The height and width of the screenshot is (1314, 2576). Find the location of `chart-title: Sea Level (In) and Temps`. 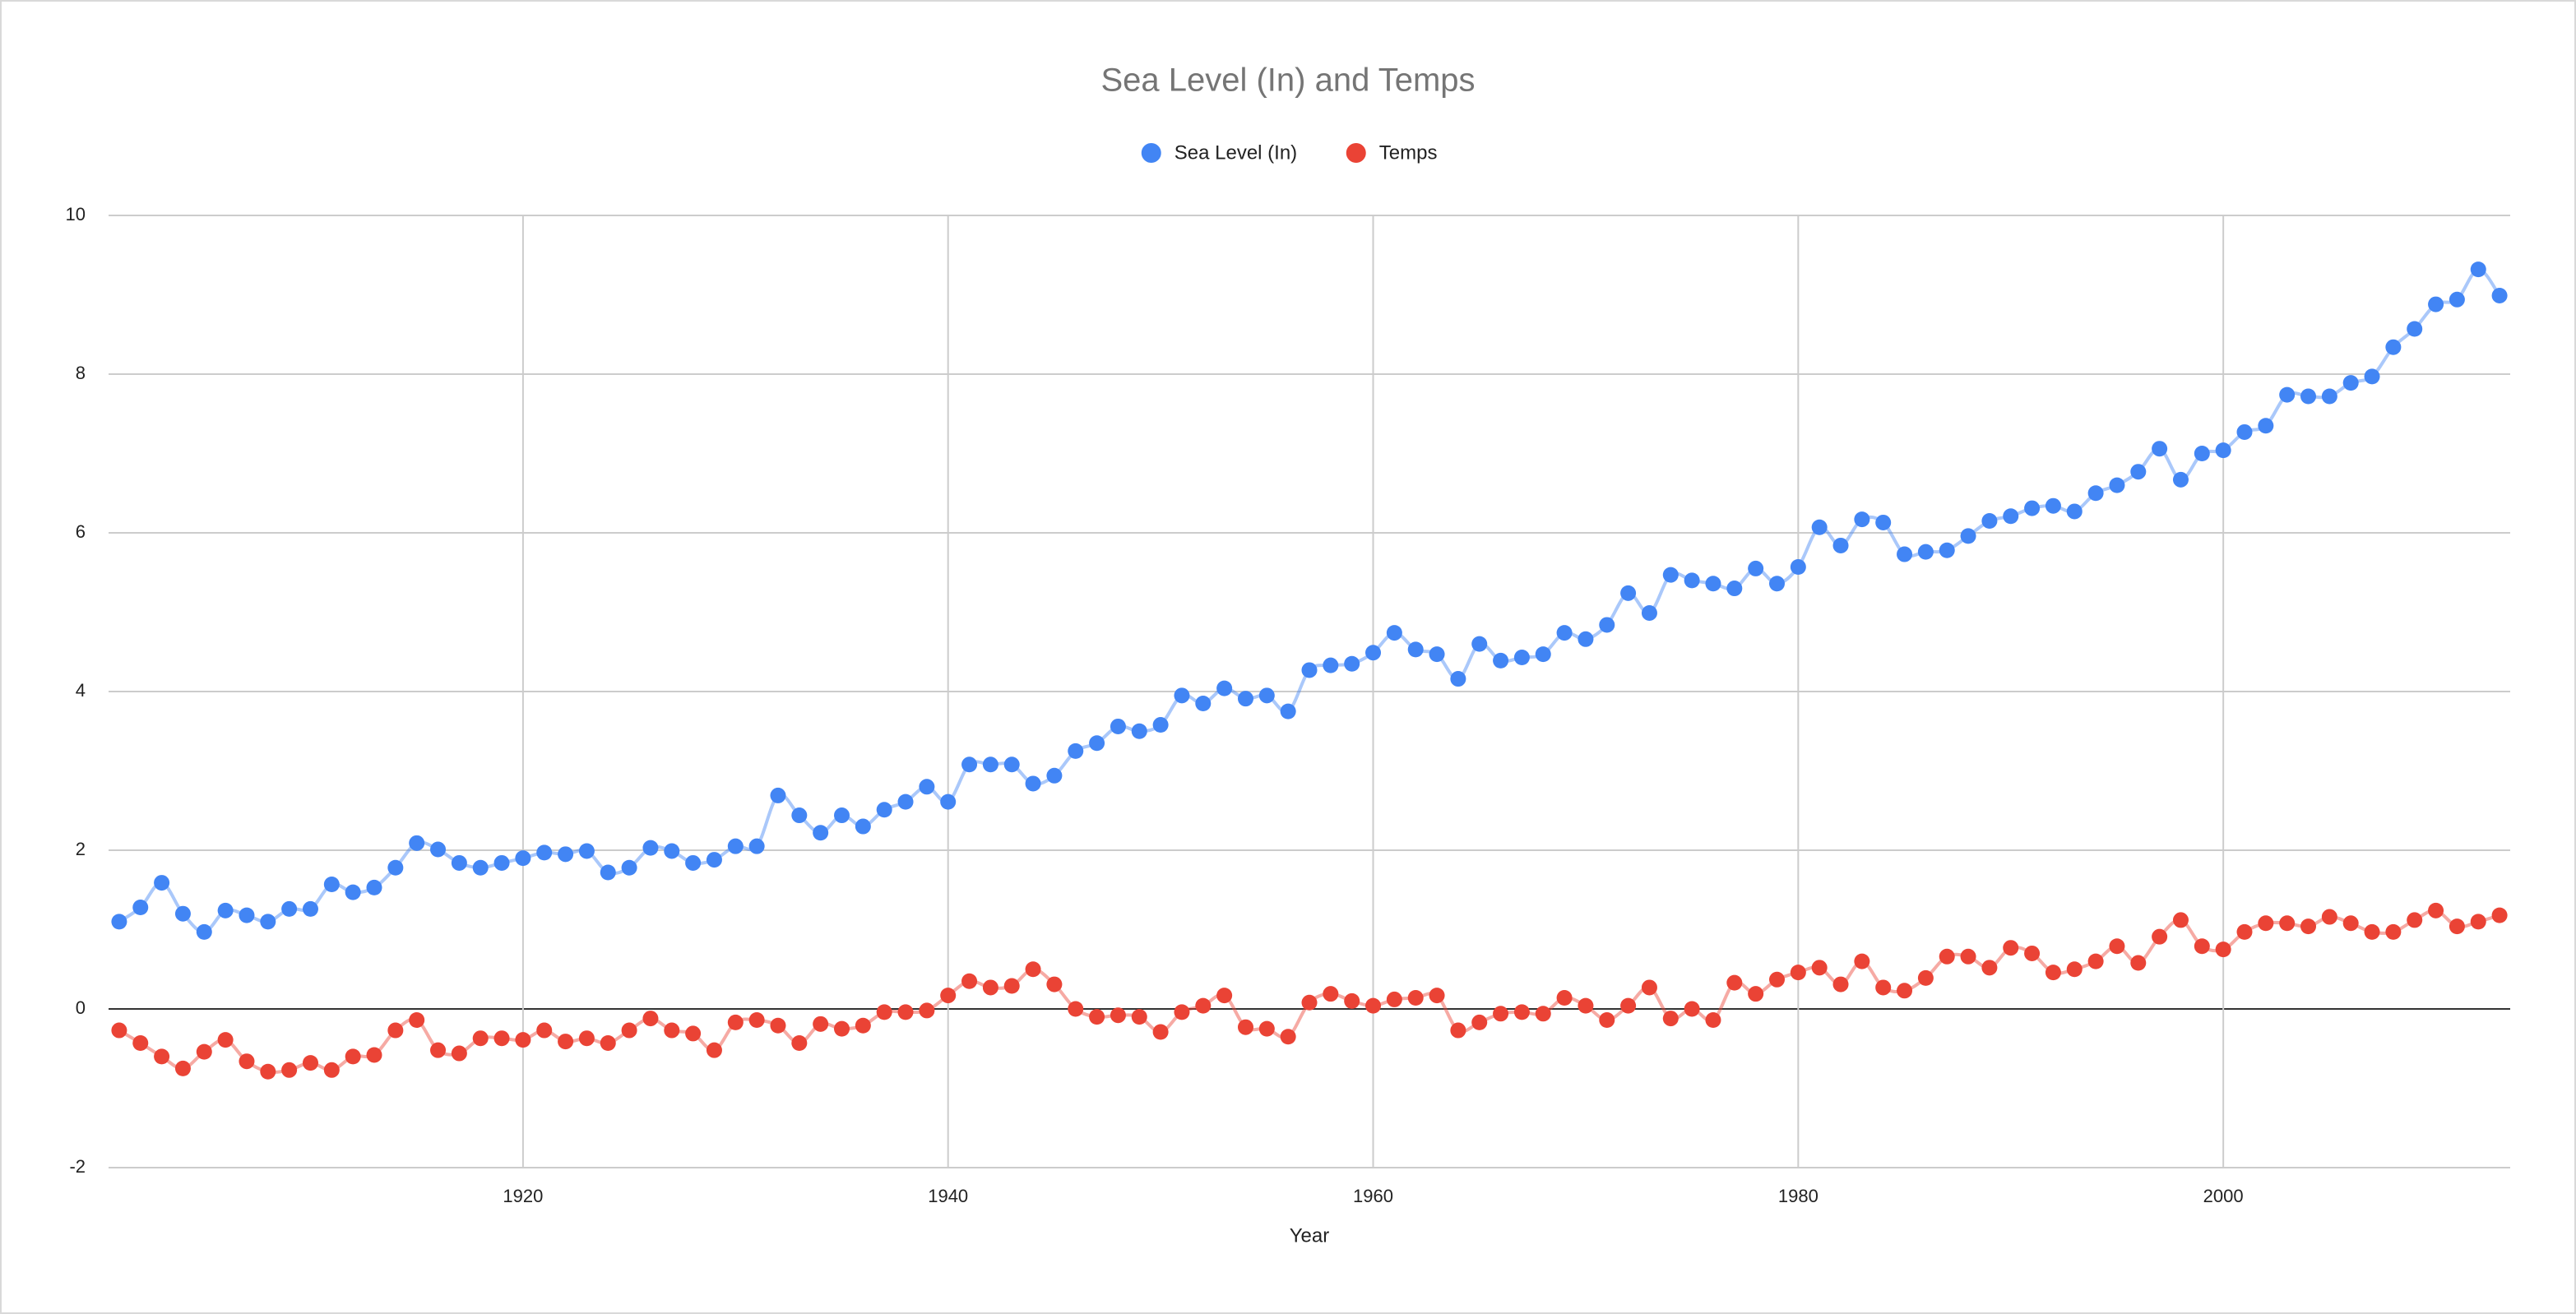

chart-title: Sea Level (In) and Temps is located at coordinates (1287, 81).